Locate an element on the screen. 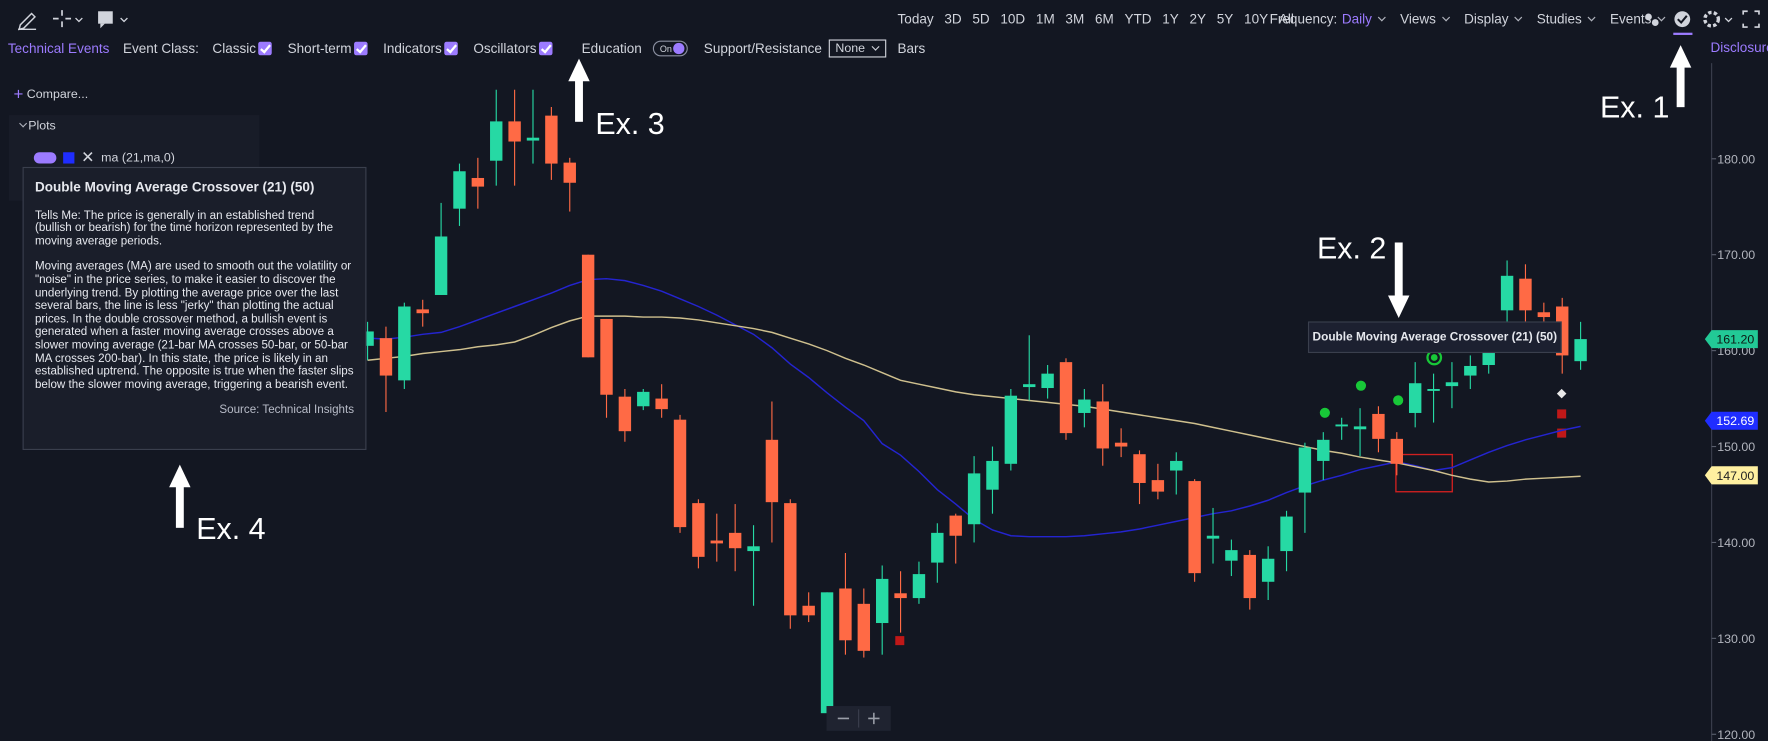 Image resolution: width=1768 pixels, height=741 pixels. menu: Views is located at coordinates (1424, 19).